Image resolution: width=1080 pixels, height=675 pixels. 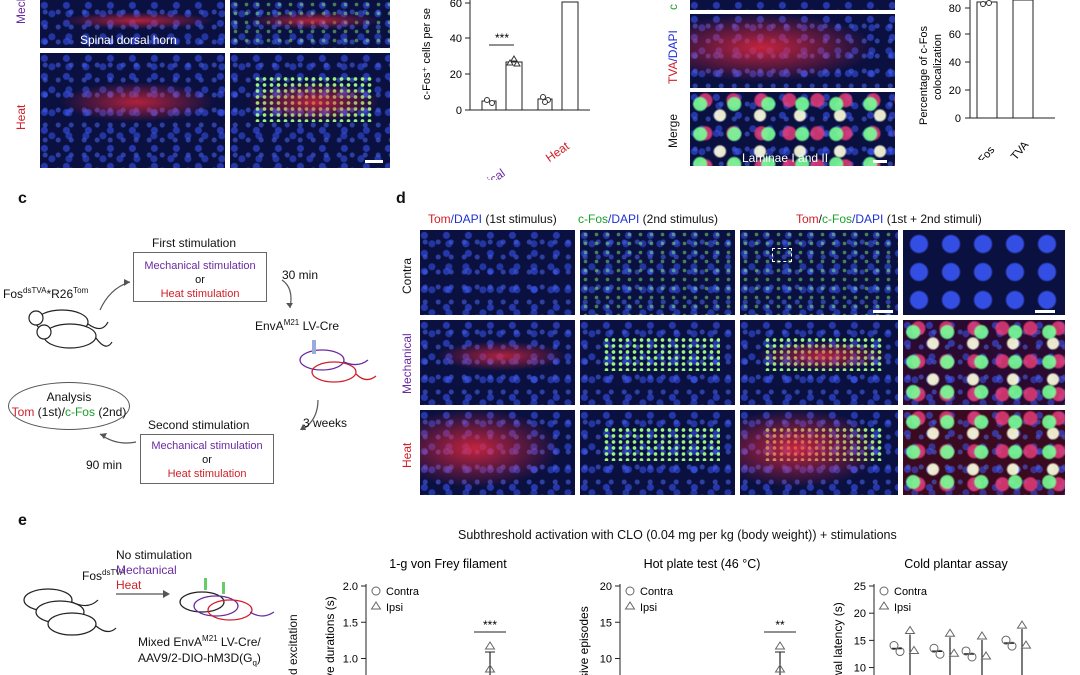 What do you see at coordinates (456, 75) in the screenshot?
I see `tick-20: 20` at bounding box center [456, 75].